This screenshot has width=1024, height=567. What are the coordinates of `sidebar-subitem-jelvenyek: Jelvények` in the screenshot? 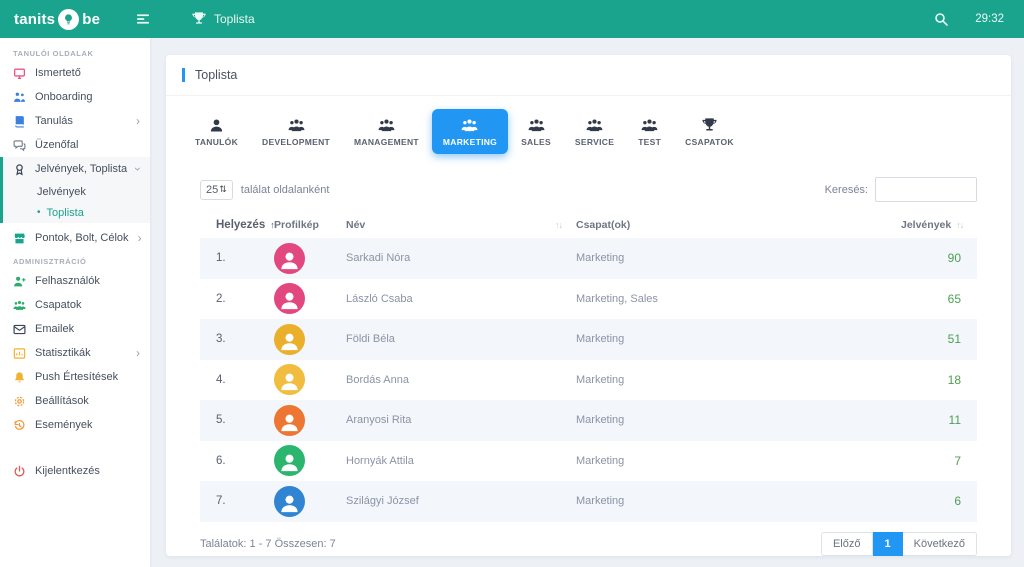 It's located at (76, 191).